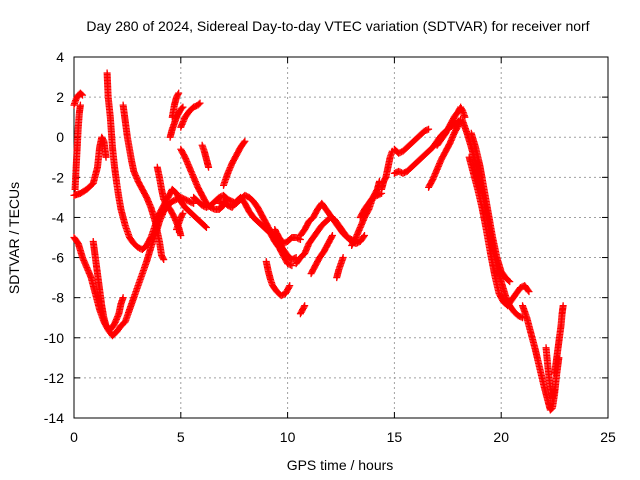 The height and width of the screenshot is (480, 640). Describe the element at coordinates (395, 437) in the screenshot. I see `x-tick-label: 15` at that location.